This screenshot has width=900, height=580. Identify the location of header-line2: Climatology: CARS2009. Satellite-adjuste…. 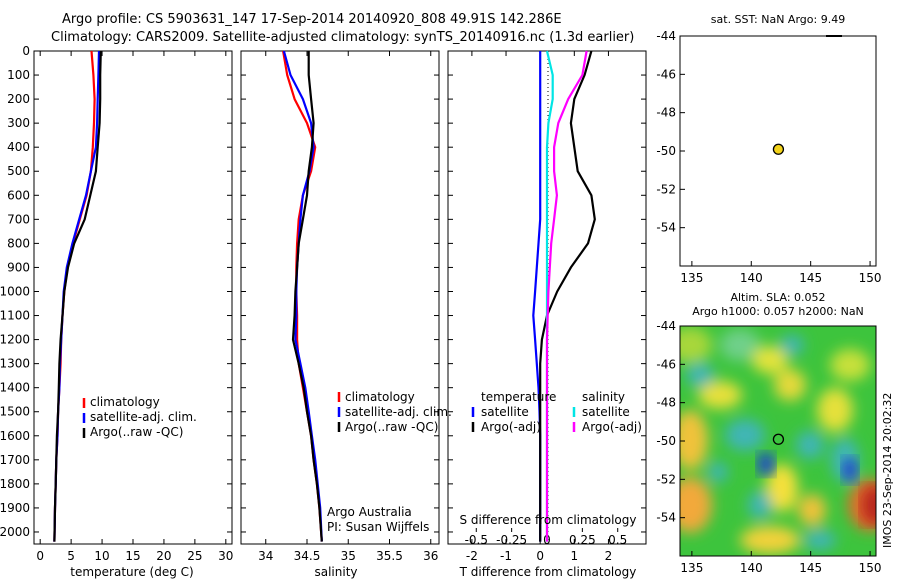
(342, 37).